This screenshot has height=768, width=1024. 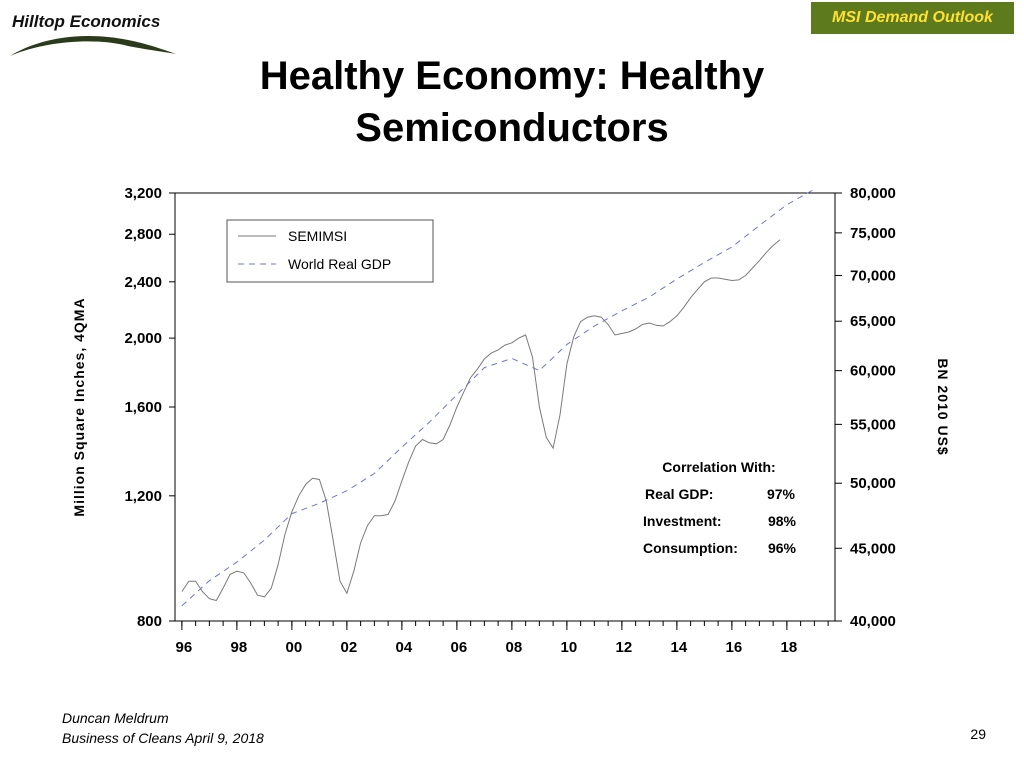 I want to click on annotation-label-investment: Investment:, so click(x=682, y=521).